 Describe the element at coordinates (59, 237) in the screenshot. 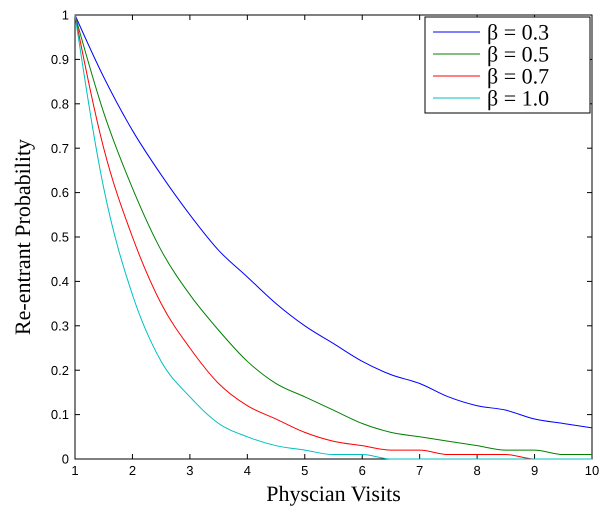

I see `y-tick-label: 0.5` at that location.